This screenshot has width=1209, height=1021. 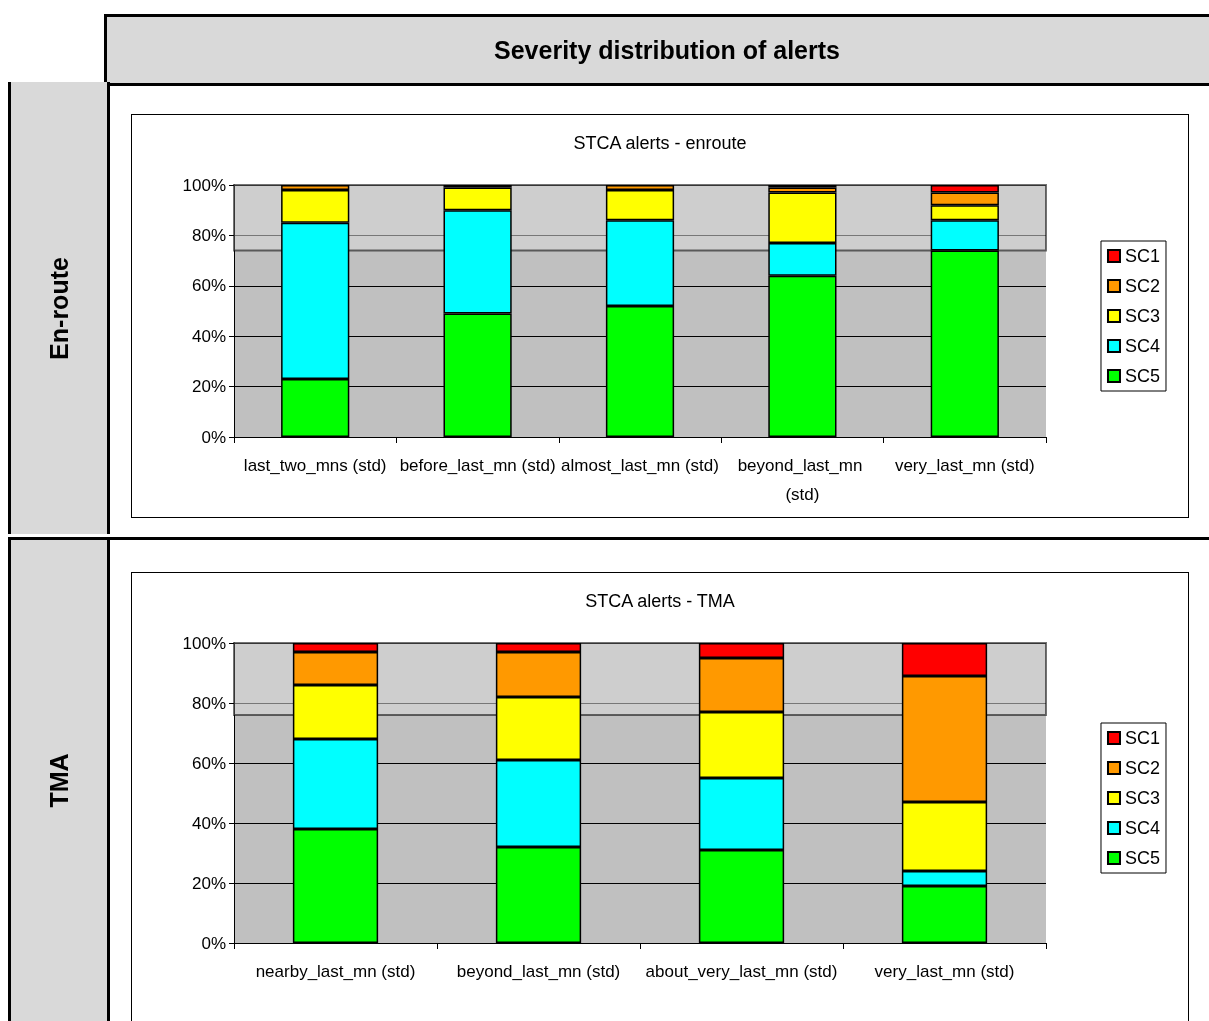 I want to click on x-tick-label: about_very_last_mn (std), so click(x=741, y=971).